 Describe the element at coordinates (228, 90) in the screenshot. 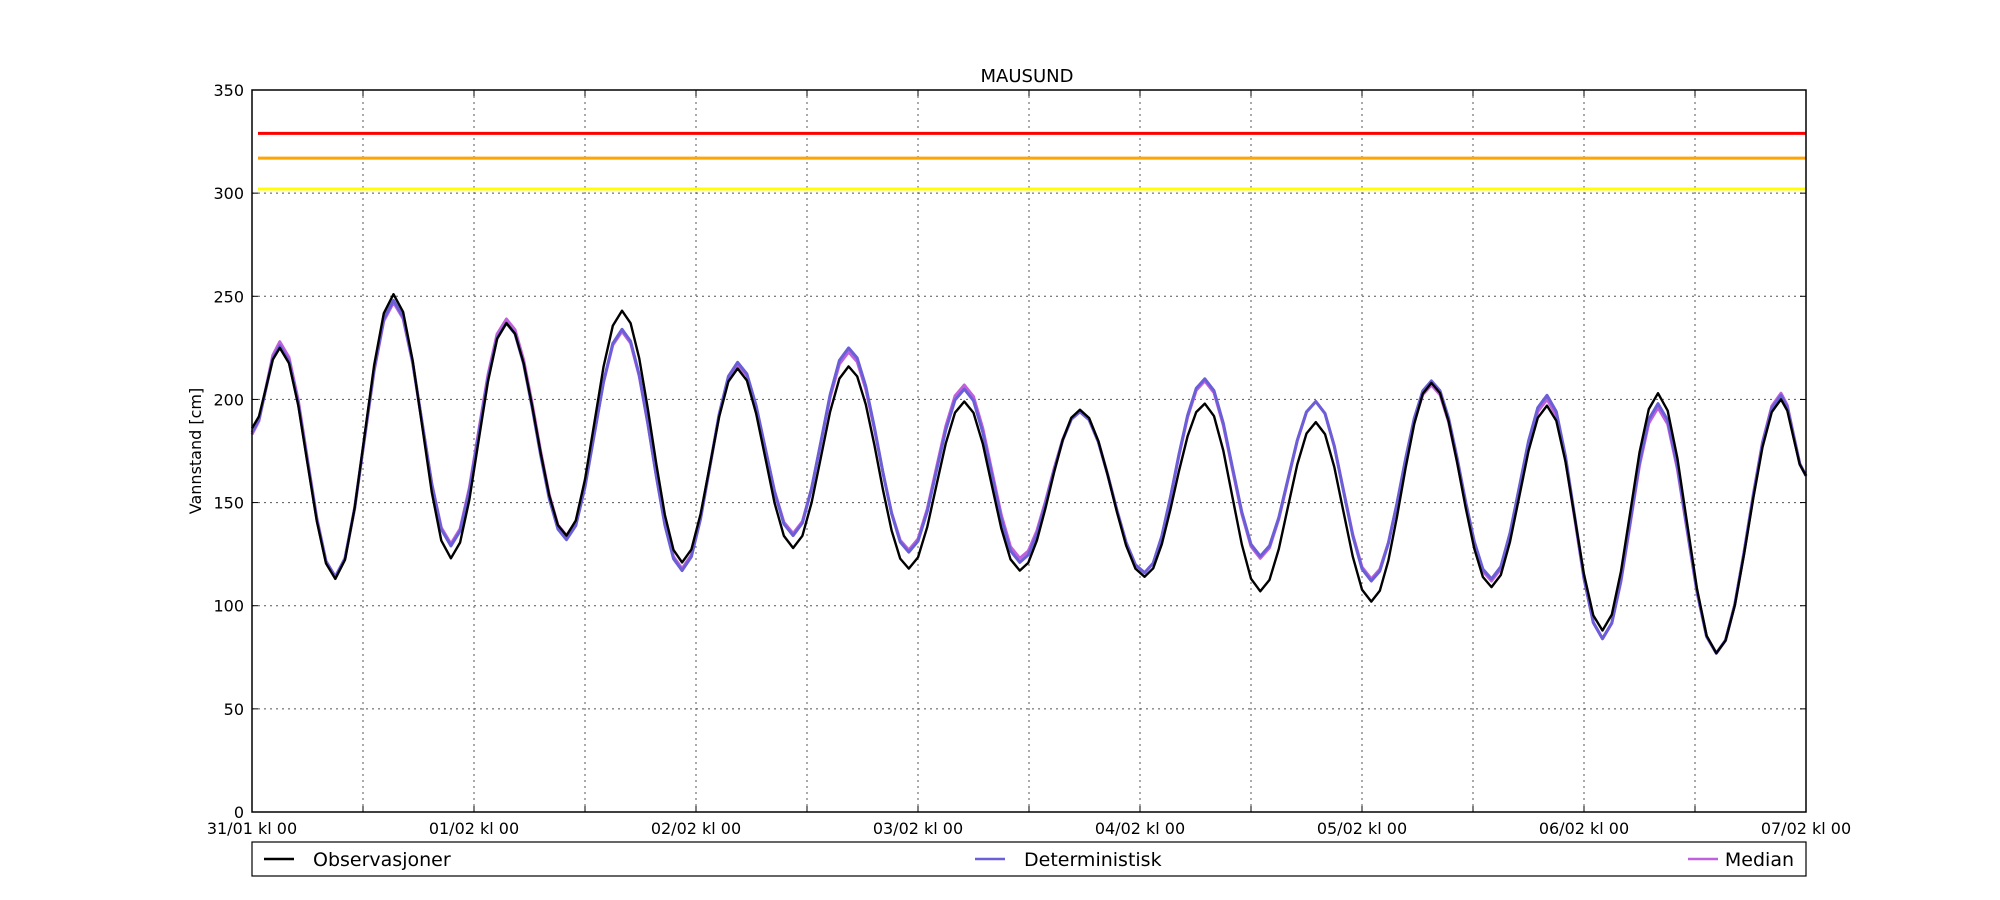

I see `y-tick-label: 350` at that location.